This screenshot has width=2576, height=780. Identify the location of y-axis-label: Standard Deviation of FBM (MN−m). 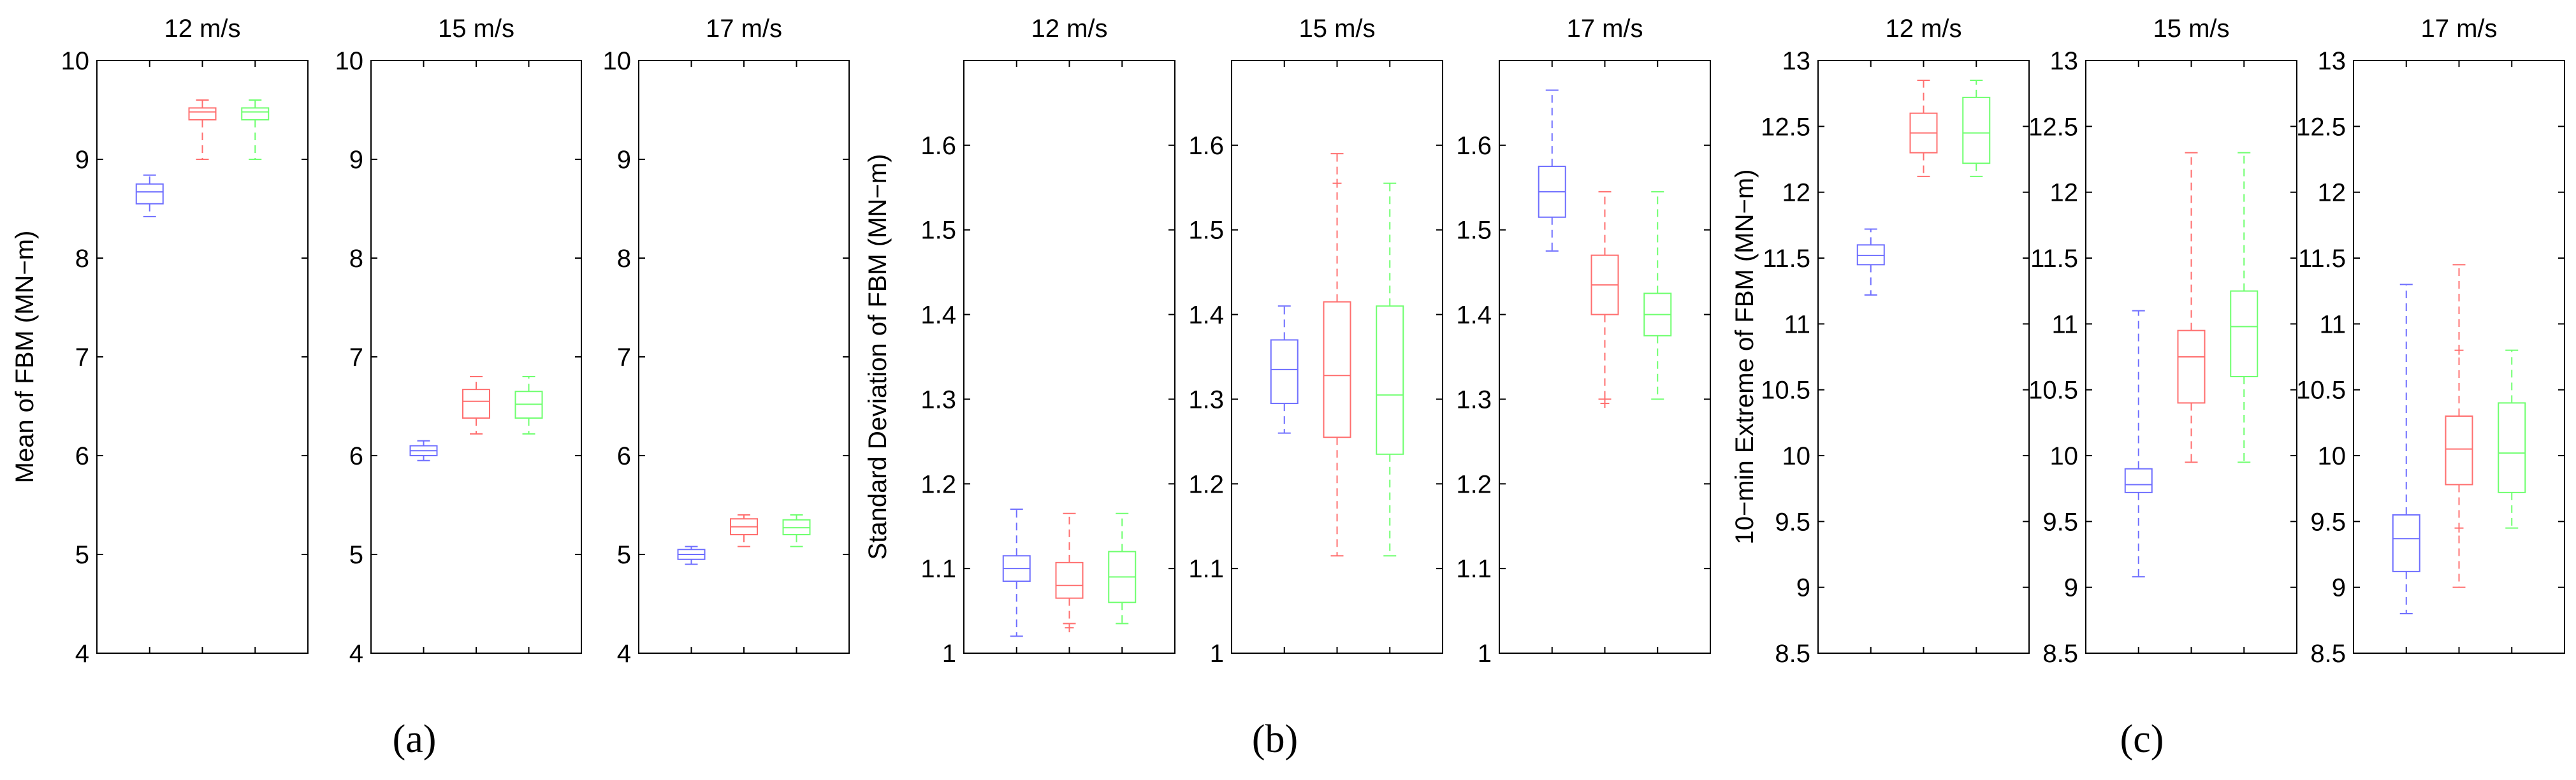
(878, 357).